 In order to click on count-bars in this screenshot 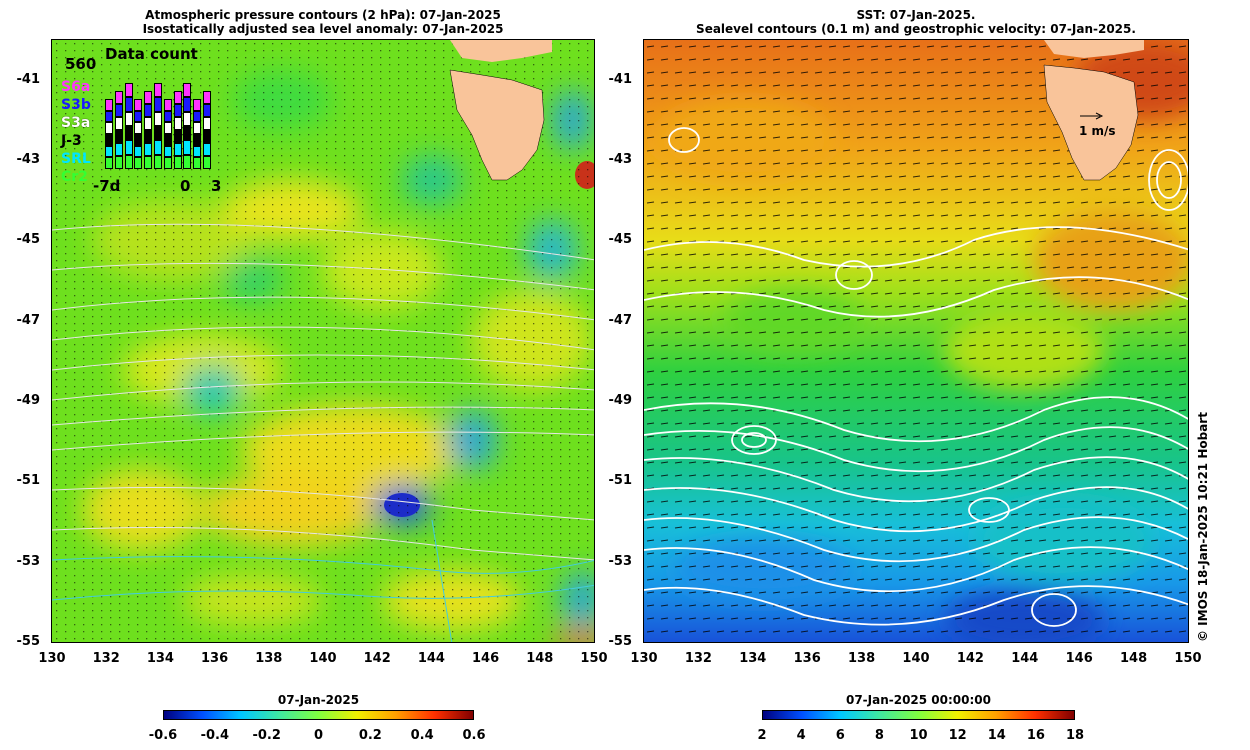, I will do `click(159, 120)`.